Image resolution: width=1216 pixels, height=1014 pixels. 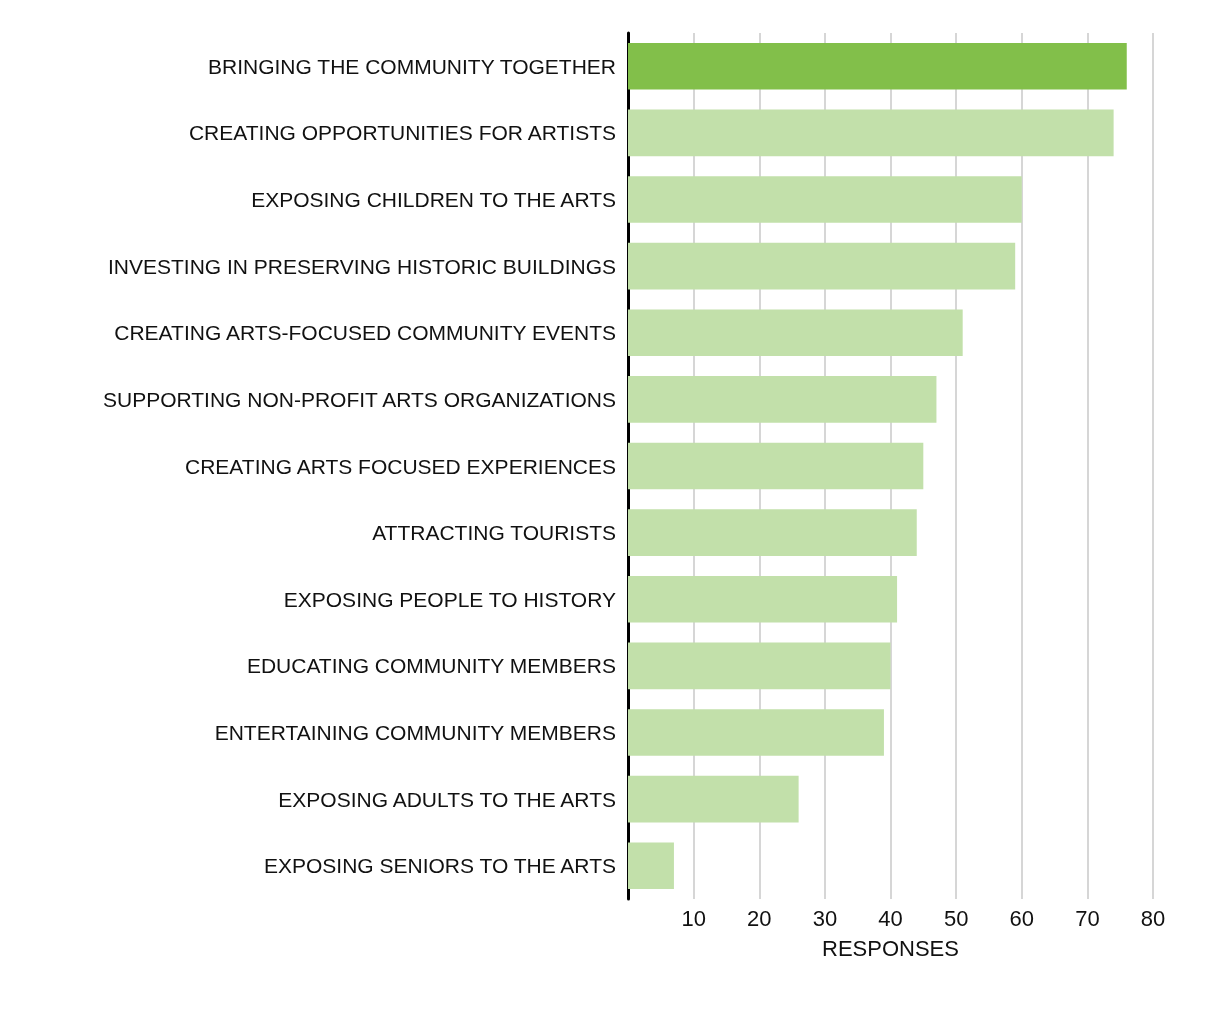 What do you see at coordinates (956, 918) in the screenshot?
I see `x-tick-label: 50` at bounding box center [956, 918].